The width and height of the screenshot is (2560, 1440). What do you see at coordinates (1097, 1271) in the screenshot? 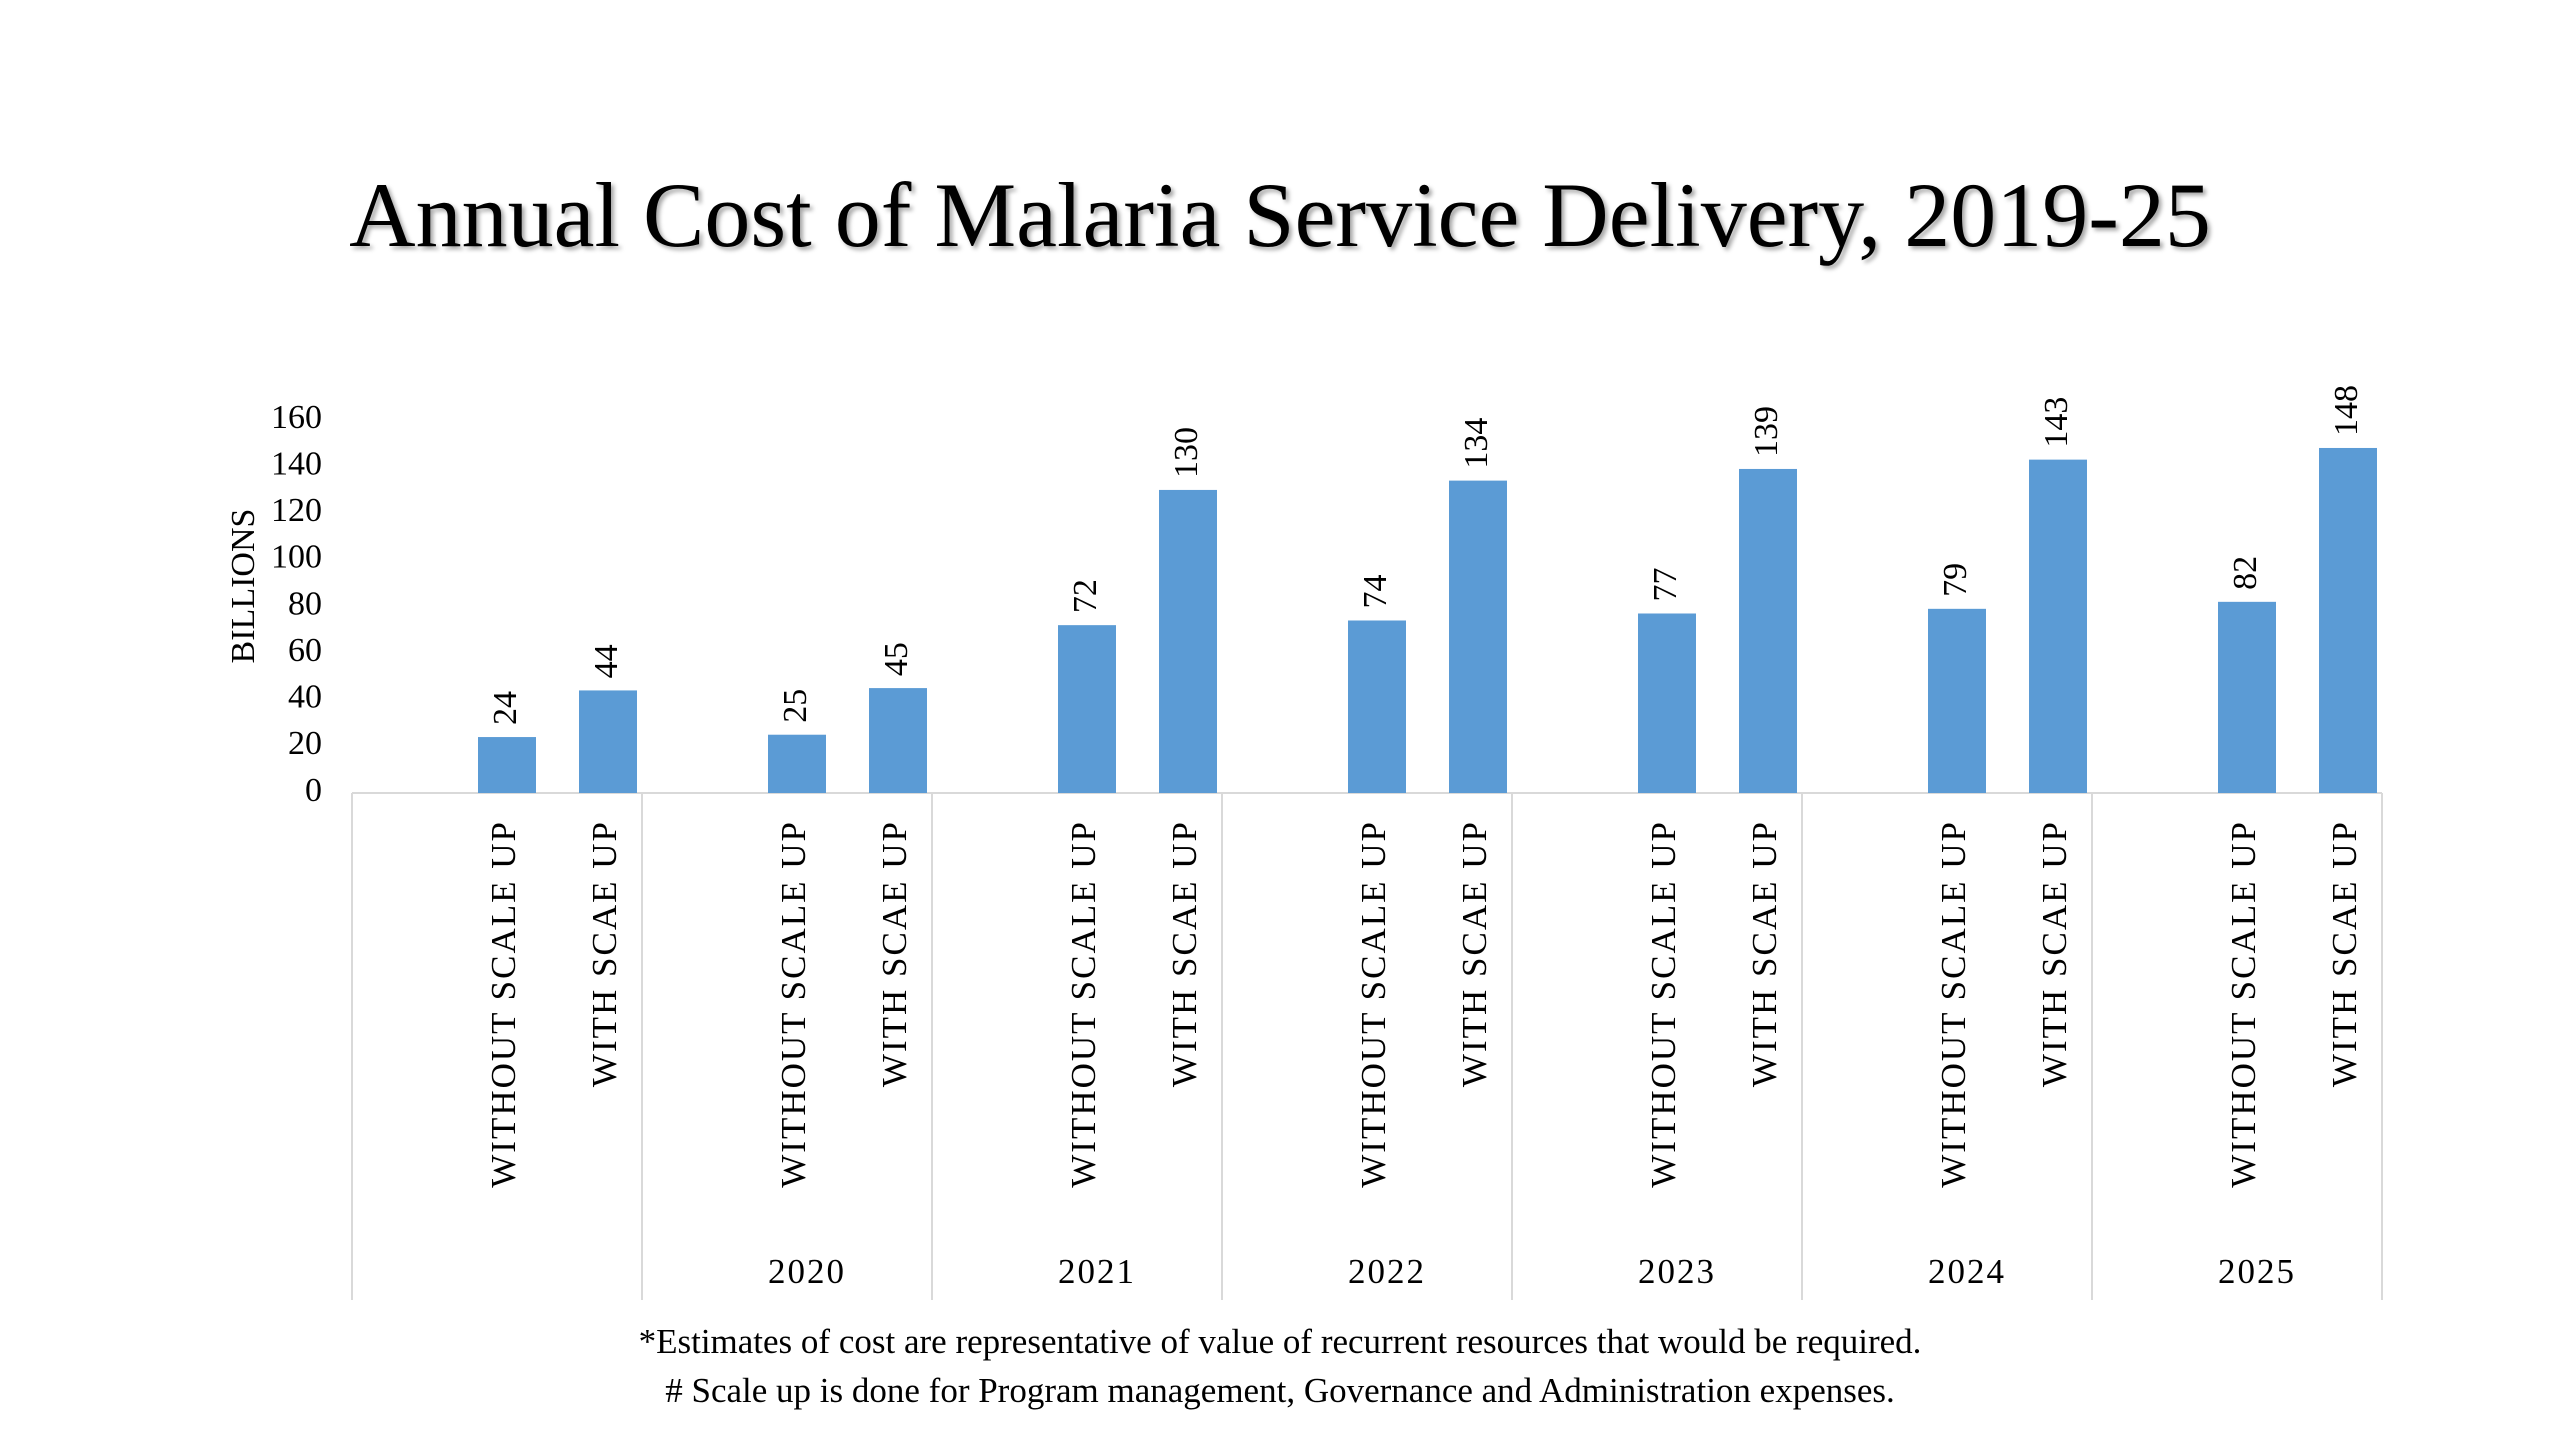
I see `year-label: 2021` at bounding box center [1097, 1271].